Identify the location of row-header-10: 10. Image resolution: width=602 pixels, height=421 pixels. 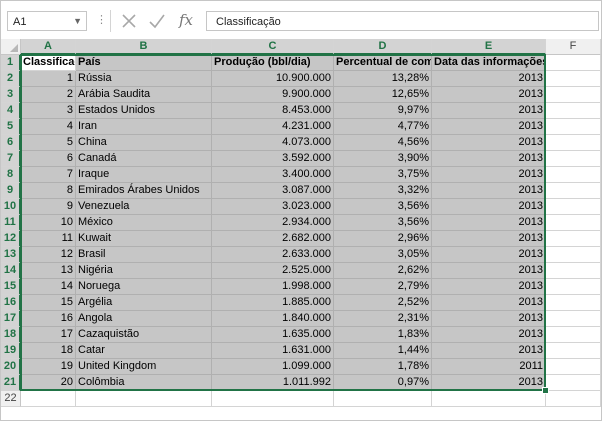
(11, 207).